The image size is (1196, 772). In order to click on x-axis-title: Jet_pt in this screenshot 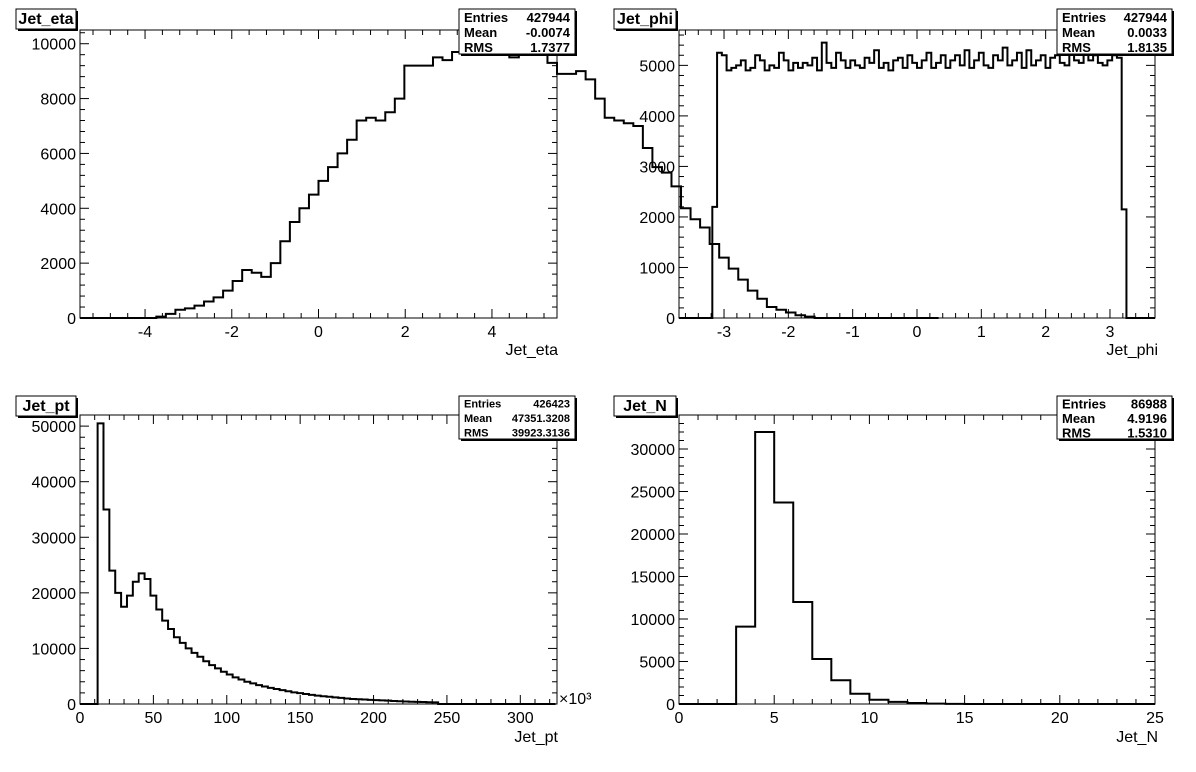, I will do `click(536, 737)`.